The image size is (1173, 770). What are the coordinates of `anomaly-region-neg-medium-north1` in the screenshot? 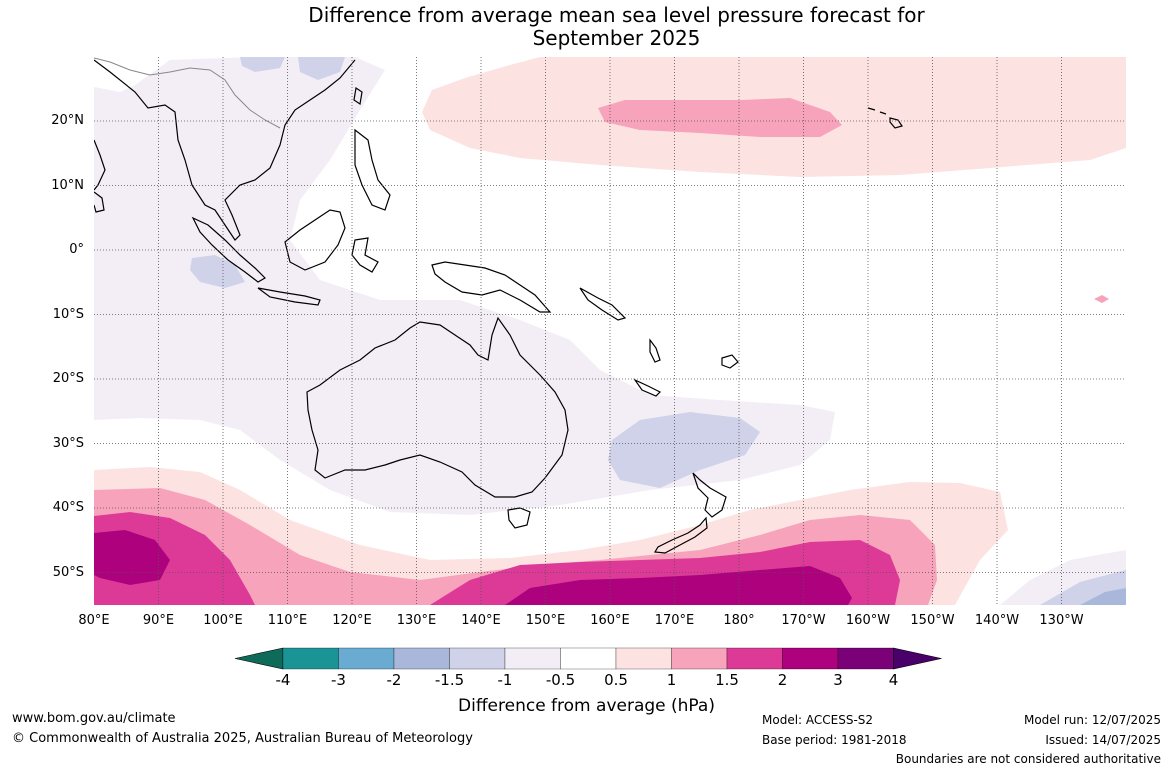 It's located at (262, 64).